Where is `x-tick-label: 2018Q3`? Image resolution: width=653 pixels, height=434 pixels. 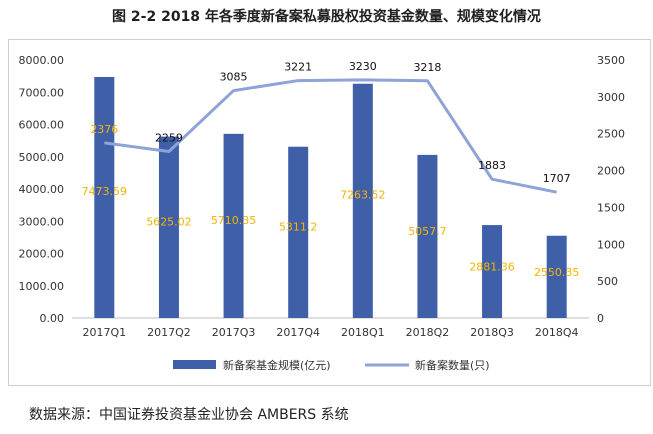
x-tick-label: 2018Q3 is located at coordinates (492, 332).